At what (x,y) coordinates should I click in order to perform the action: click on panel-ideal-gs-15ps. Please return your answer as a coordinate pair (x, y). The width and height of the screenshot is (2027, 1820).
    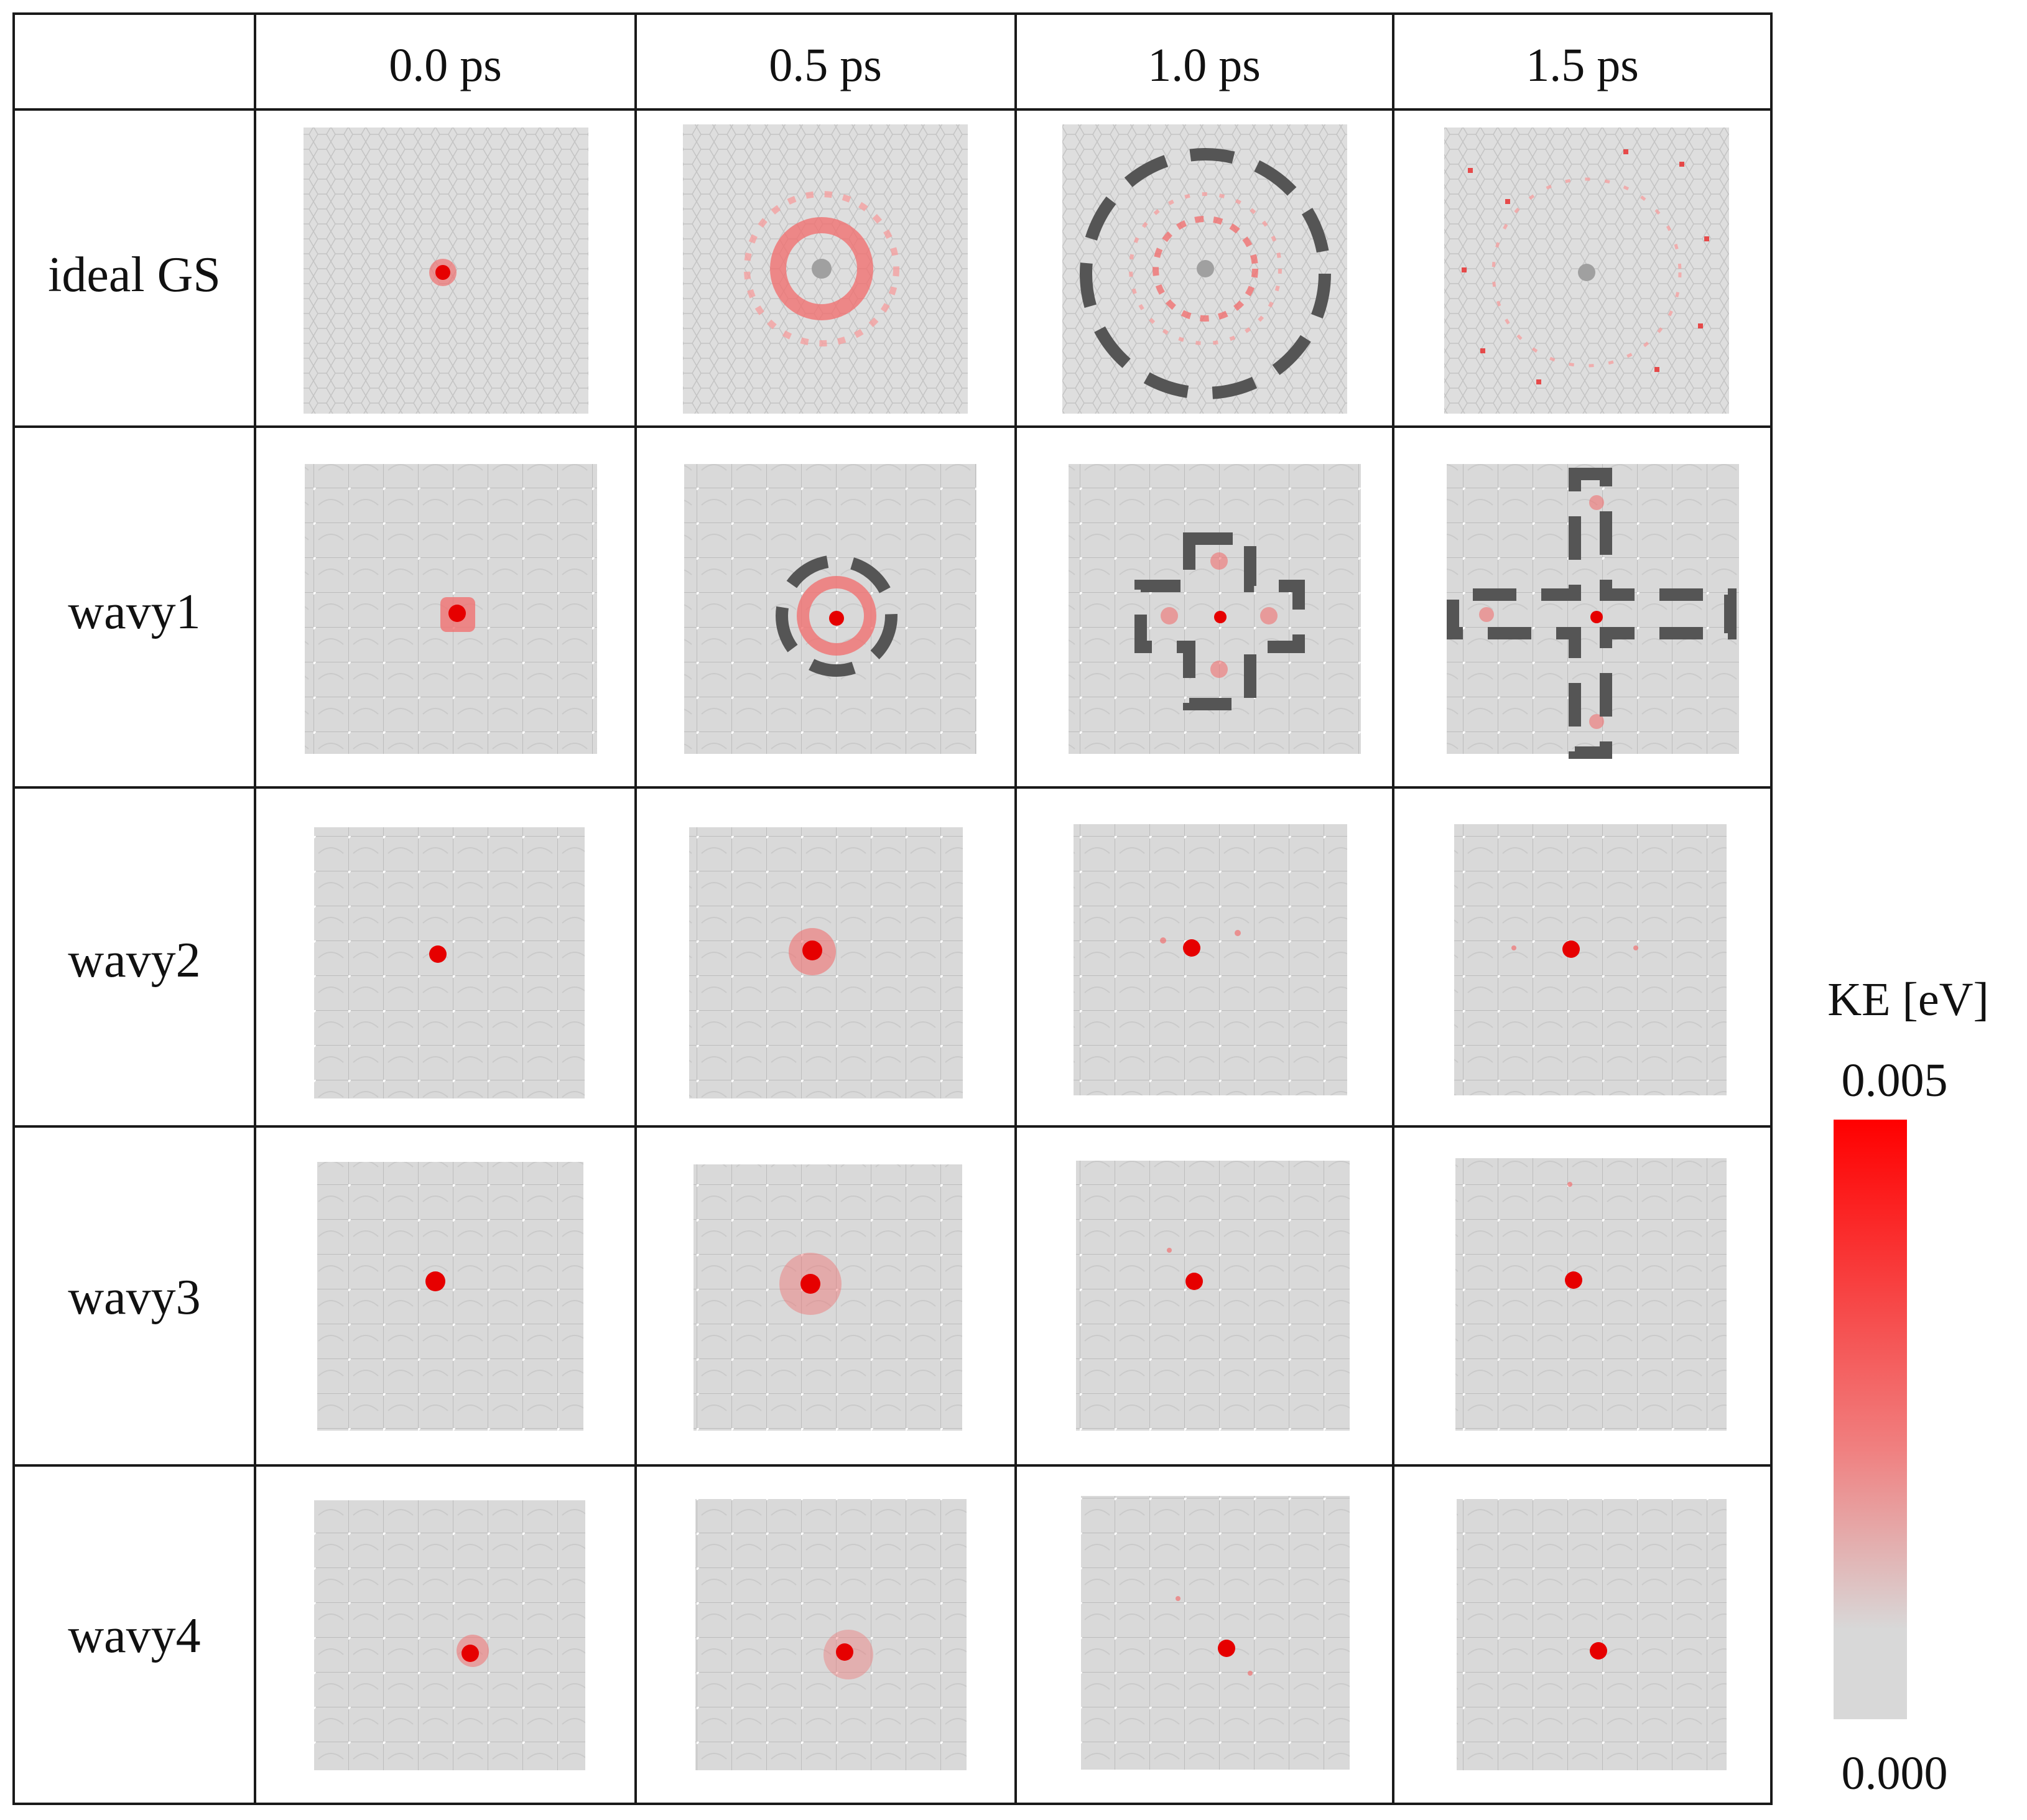
    Looking at the image, I should click on (1586, 271).